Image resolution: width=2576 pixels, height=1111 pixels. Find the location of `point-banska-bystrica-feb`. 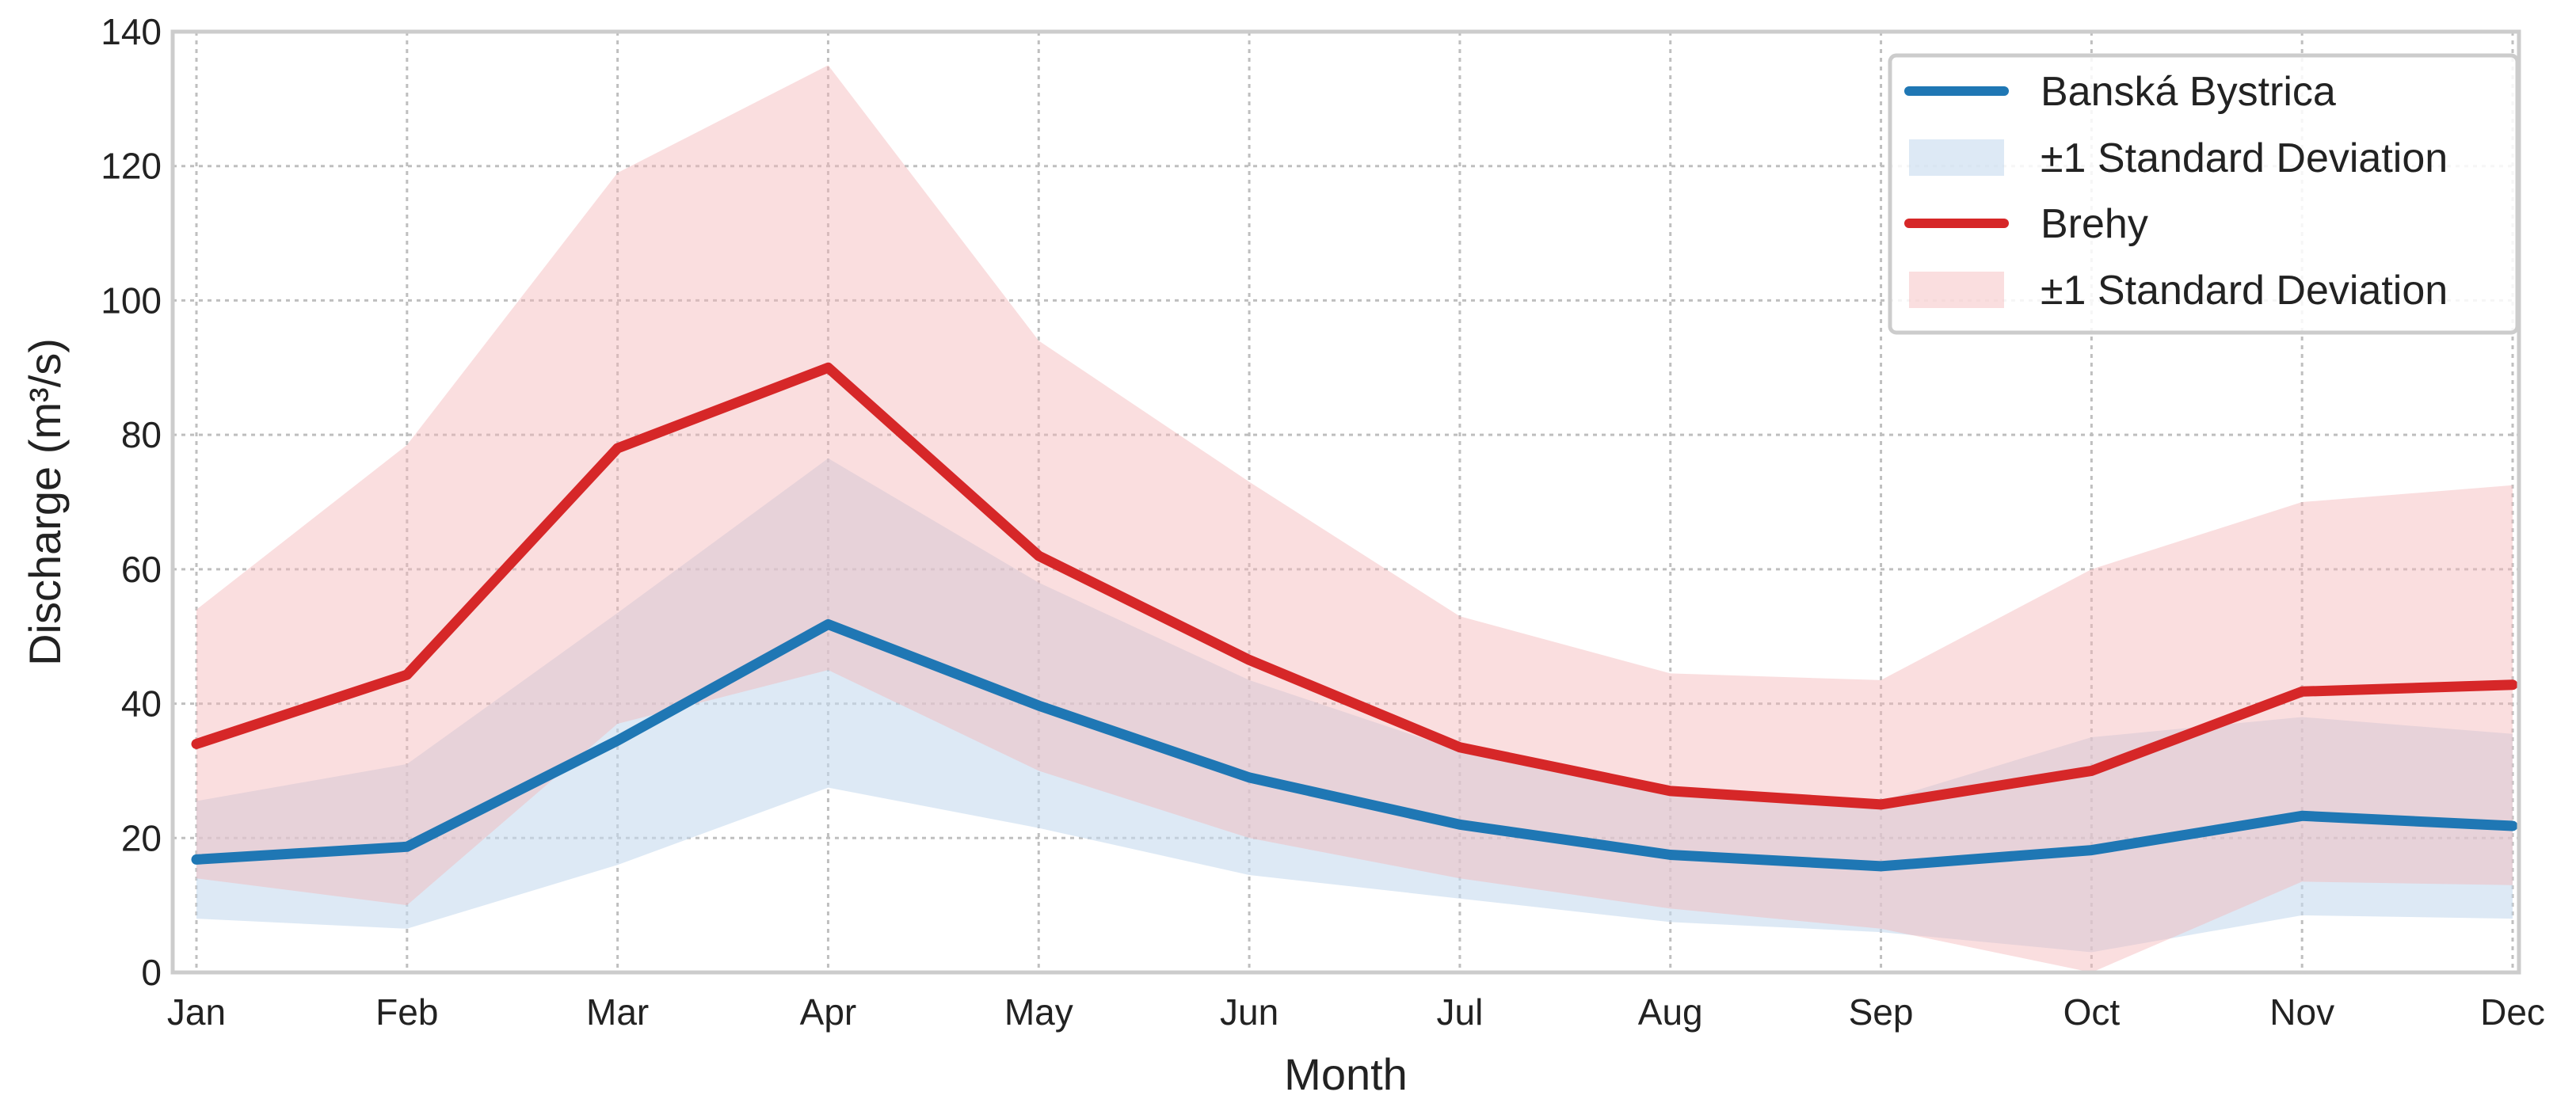

point-banska-bystrica-feb is located at coordinates (407, 847).